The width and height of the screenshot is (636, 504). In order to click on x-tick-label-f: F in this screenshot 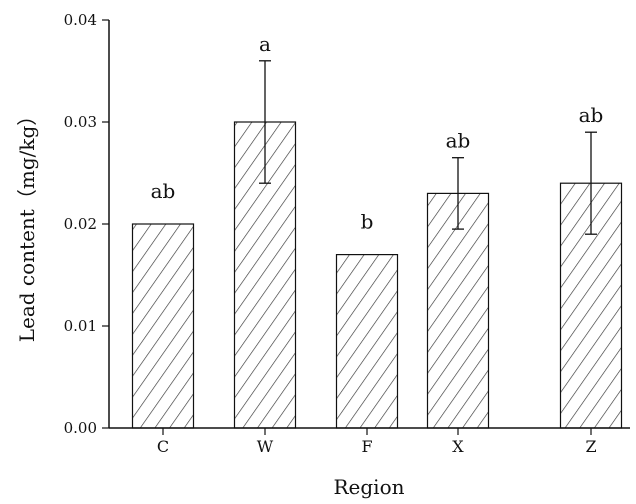, I will do `click(366, 446)`.